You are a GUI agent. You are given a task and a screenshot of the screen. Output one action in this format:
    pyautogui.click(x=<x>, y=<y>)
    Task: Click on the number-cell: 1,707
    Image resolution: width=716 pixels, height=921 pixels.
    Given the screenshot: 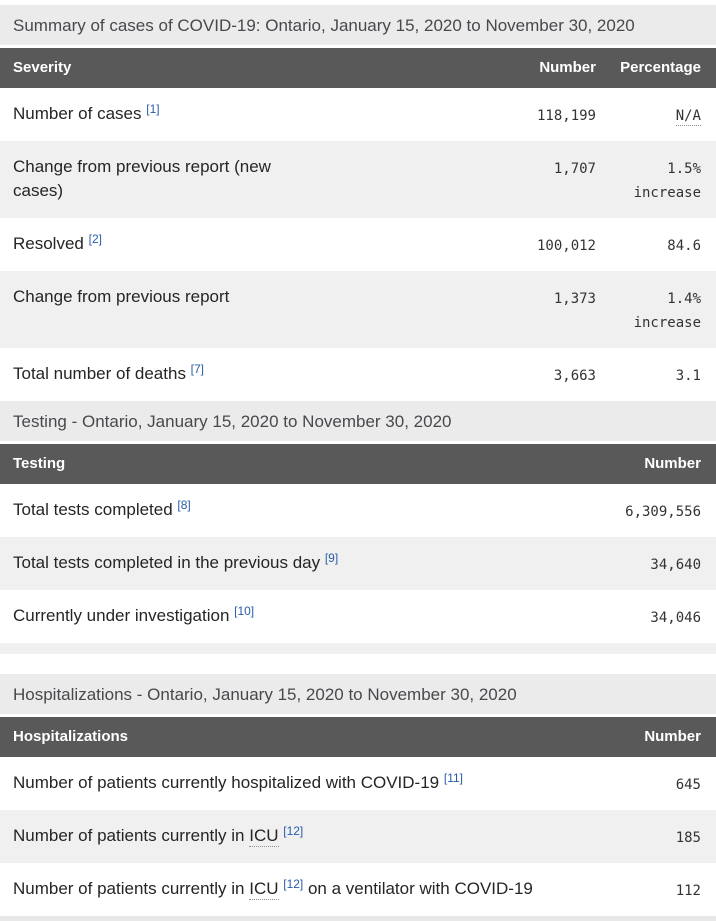 What is the action you would take?
    pyautogui.click(x=574, y=169)
    